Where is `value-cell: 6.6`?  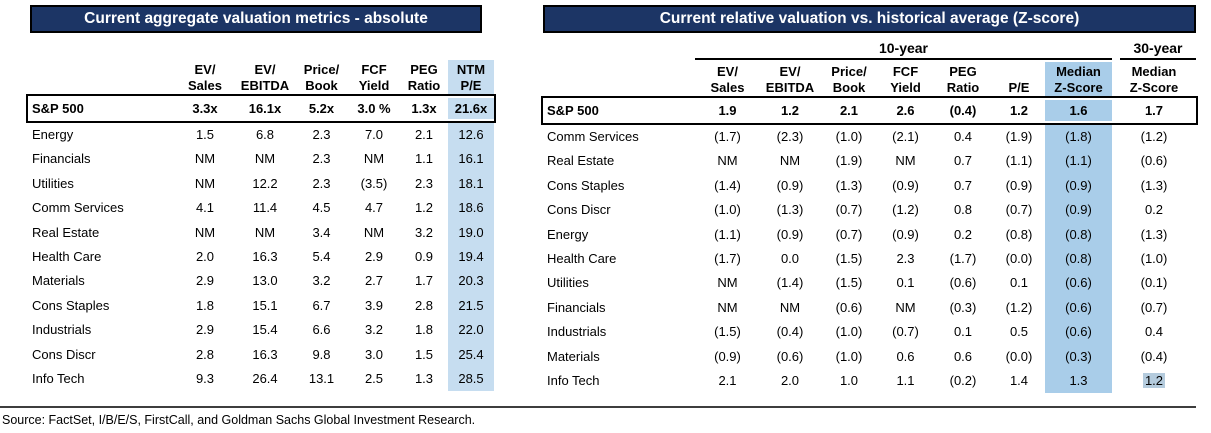
value-cell: 6.6 is located at coordinates (321, 330).